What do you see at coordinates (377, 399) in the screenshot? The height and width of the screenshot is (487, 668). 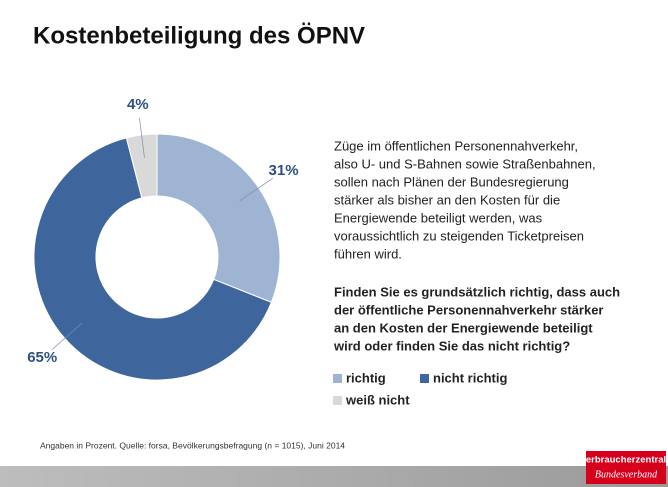 I see `legend-label: weiß nicht` at bounding box center [377, 399].